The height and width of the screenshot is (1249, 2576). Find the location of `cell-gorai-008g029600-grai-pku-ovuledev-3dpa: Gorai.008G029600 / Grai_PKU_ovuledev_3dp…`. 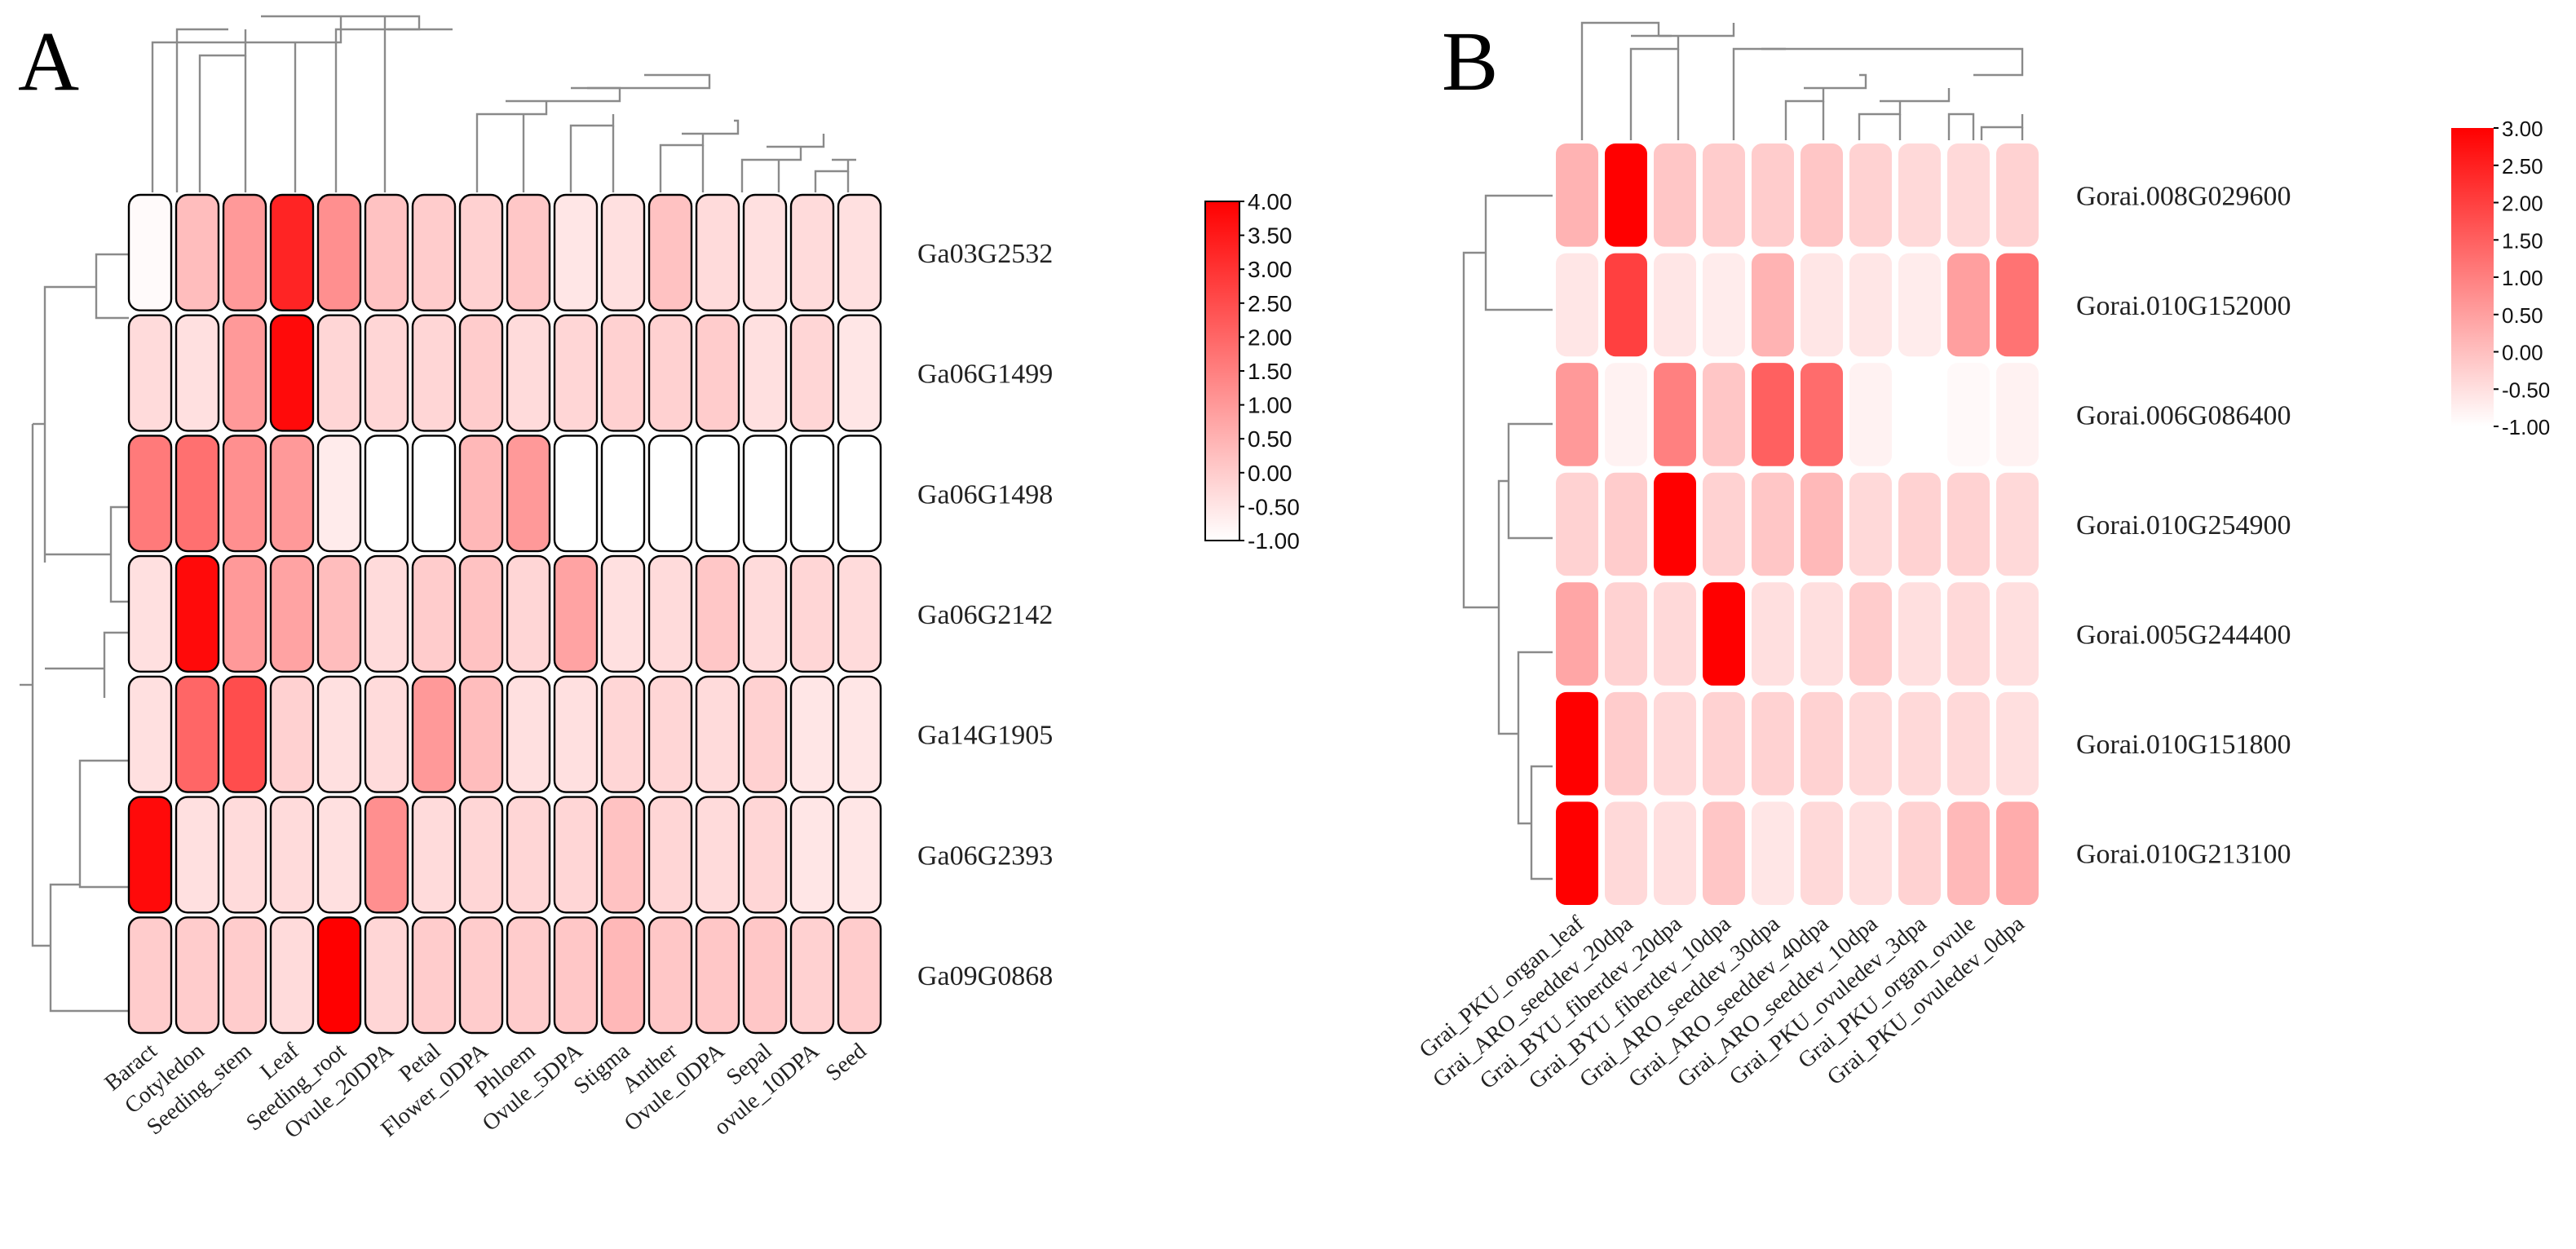

cell-gorai-008g029600-grai-pku-ovuledev-3dpa: Gorai.008G029600 / Grai_PKU_ovuledev_3dp… is located at coordinates (1919, 195).